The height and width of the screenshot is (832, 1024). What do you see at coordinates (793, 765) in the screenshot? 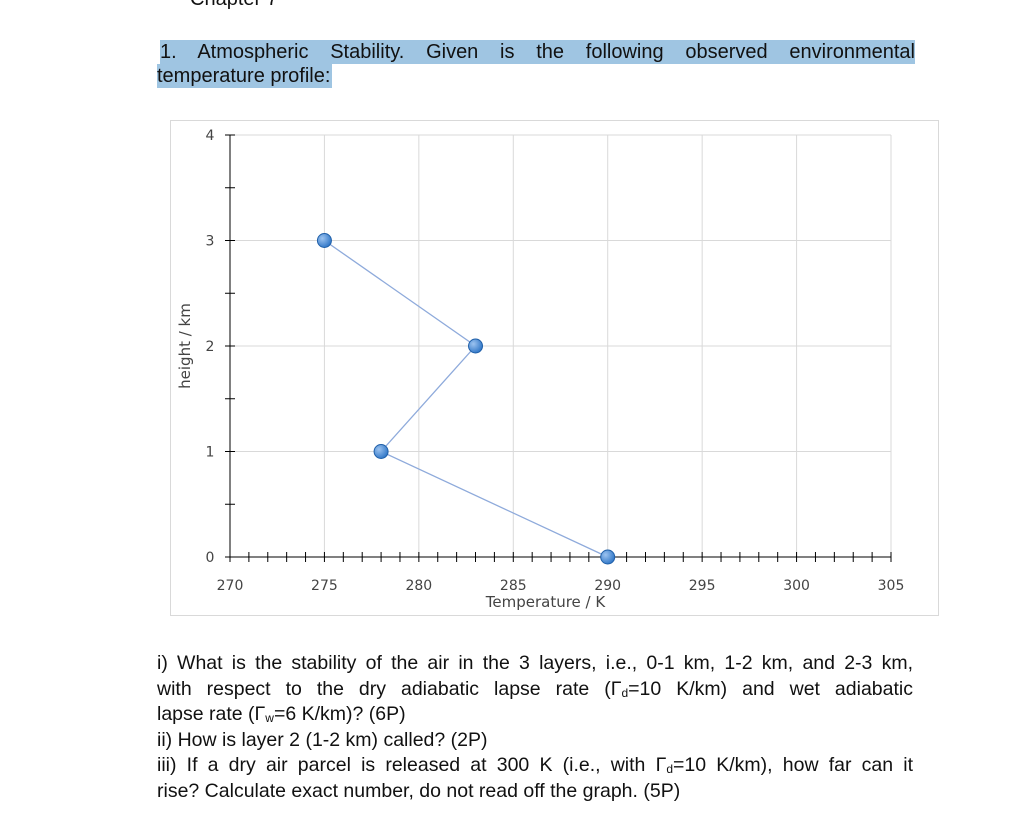
I see `text: =10 K/km), how far can it` at bounding box center [793, 765].